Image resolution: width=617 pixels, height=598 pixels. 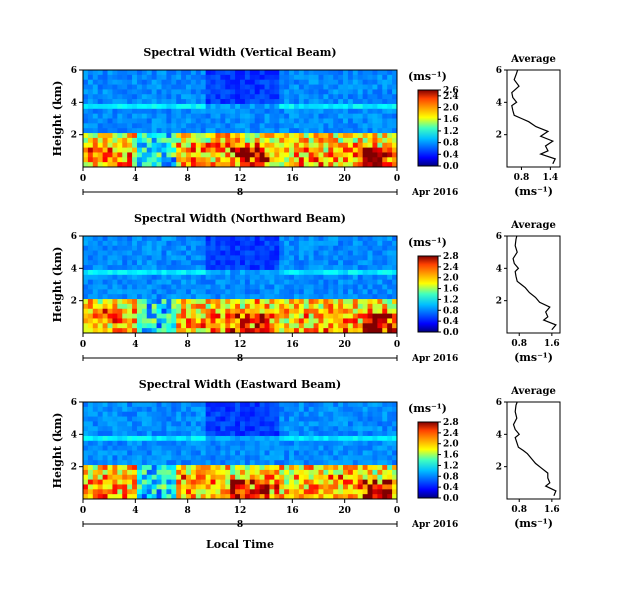 I want to click on heatmap, so click(x=240, y=285).